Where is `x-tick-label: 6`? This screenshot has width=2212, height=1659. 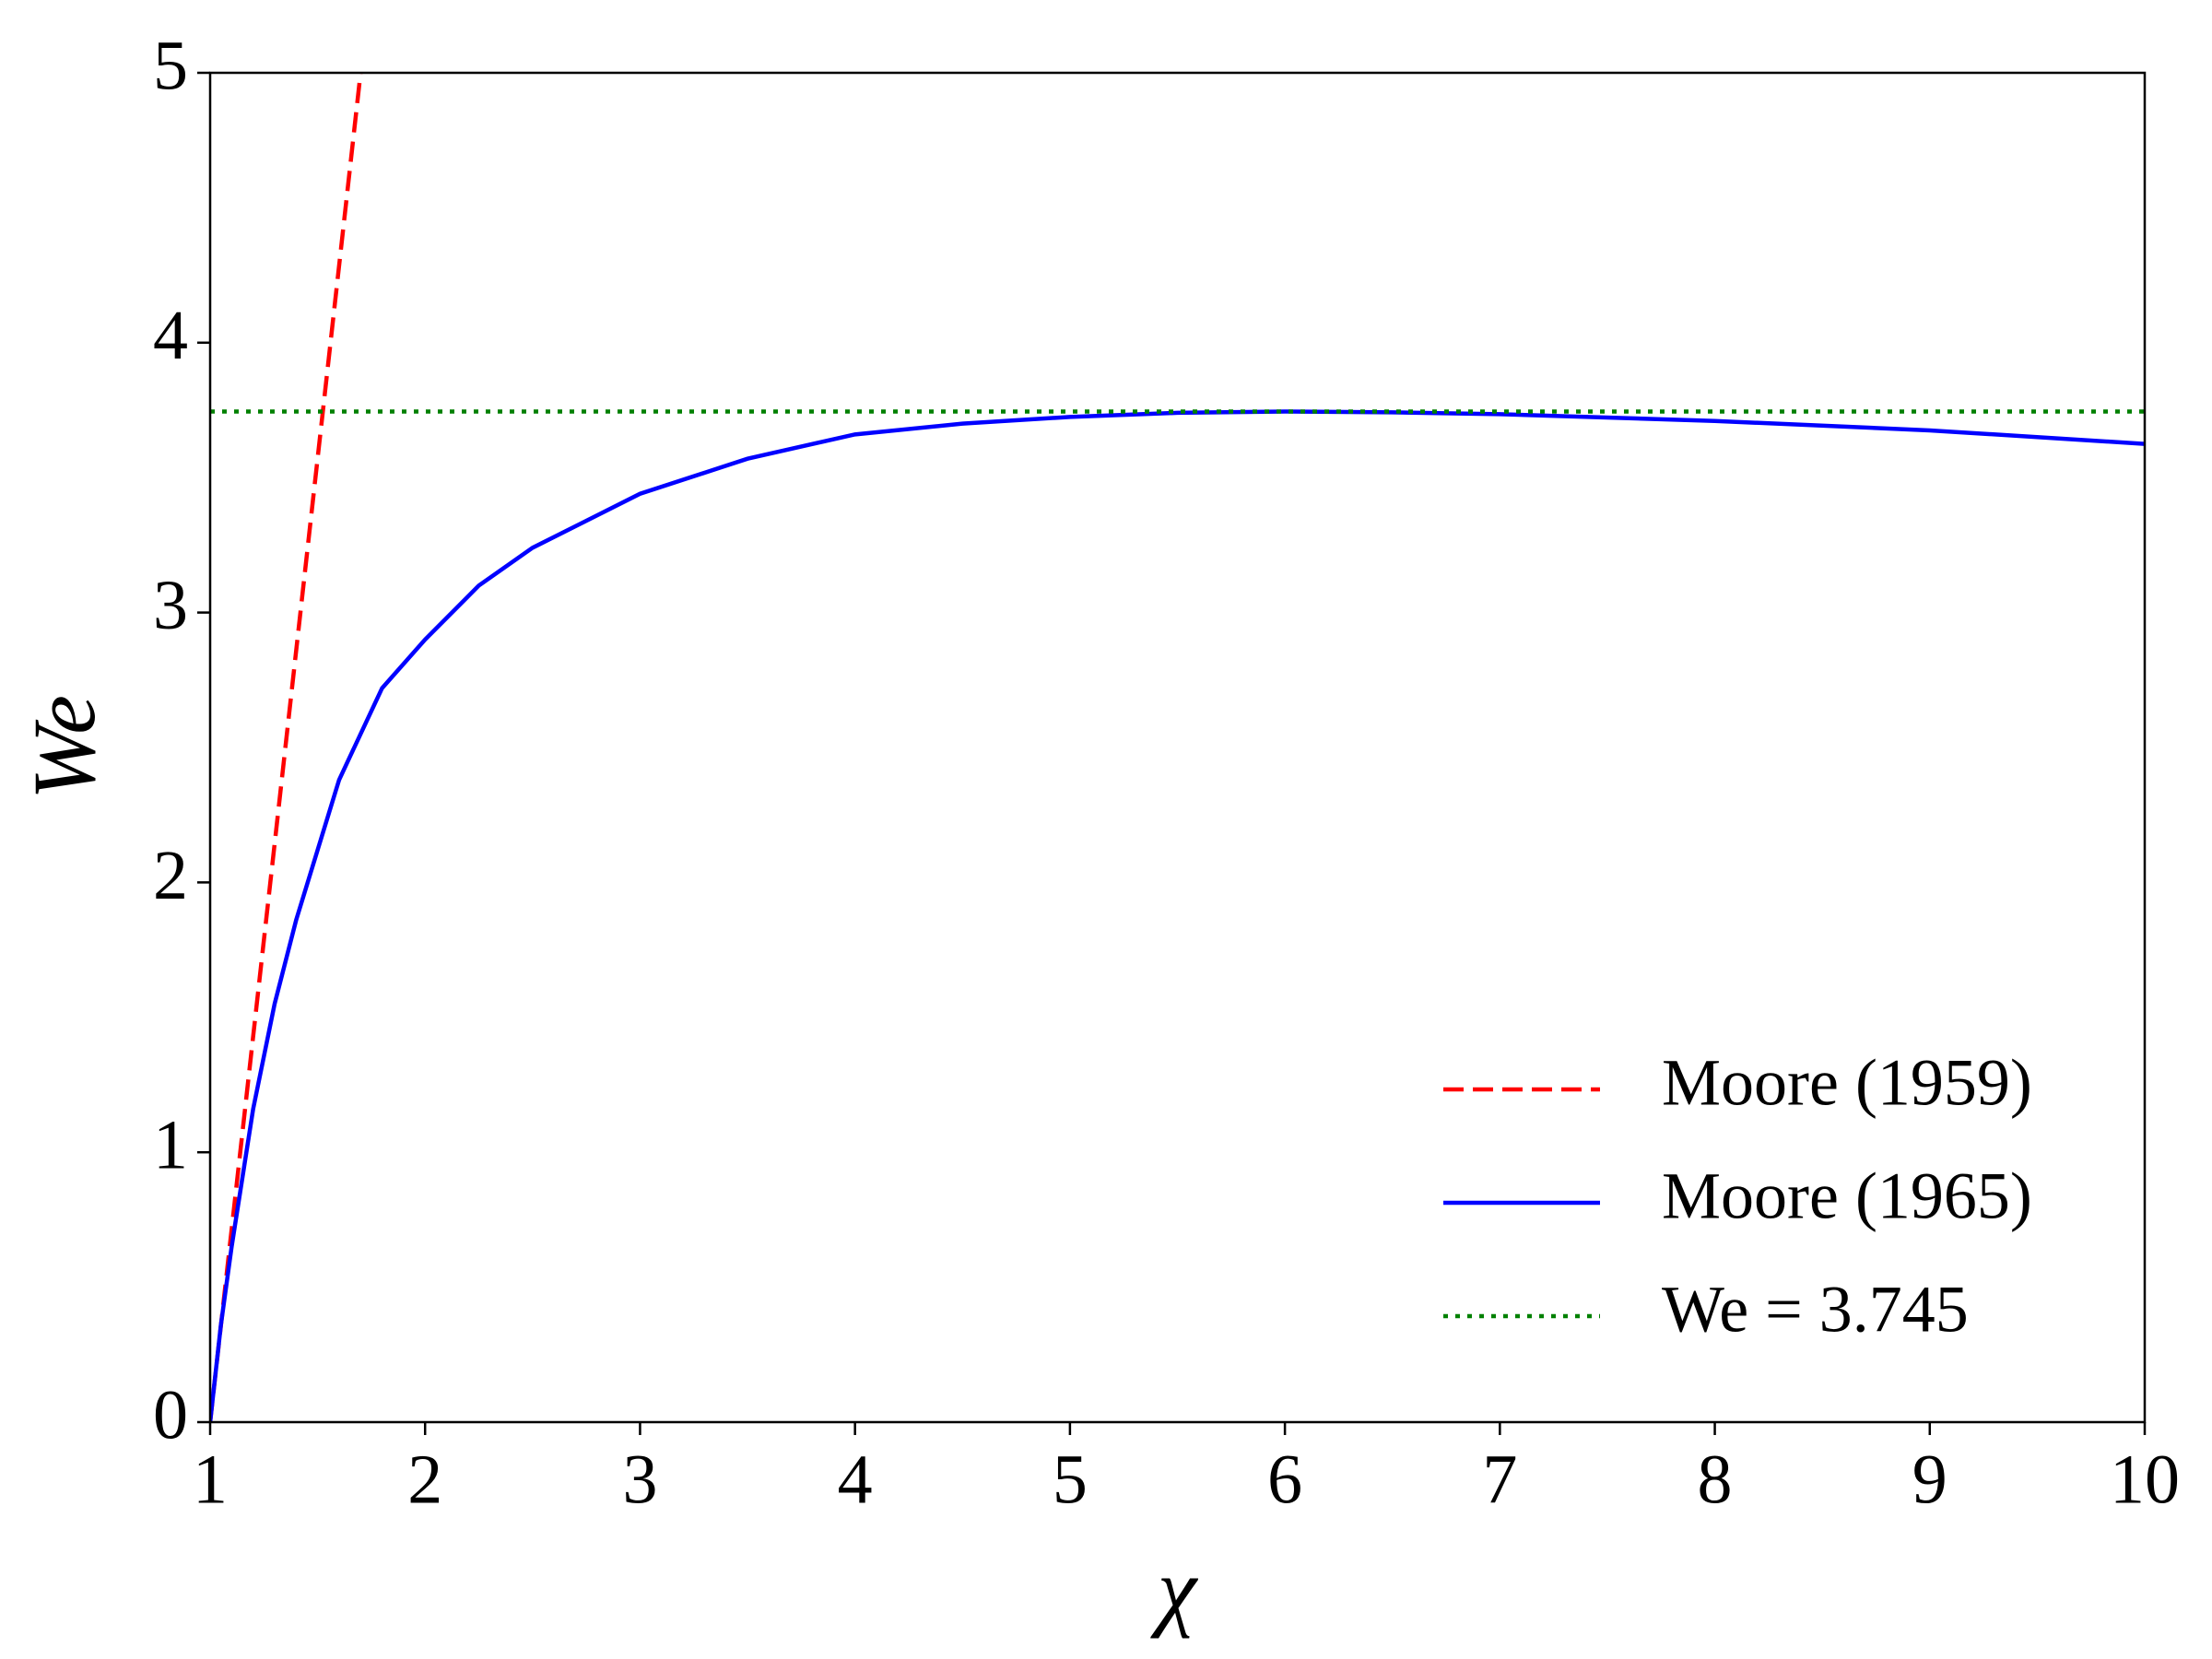 x-tick-label: 6 is located at coordinates (1284, 1479).